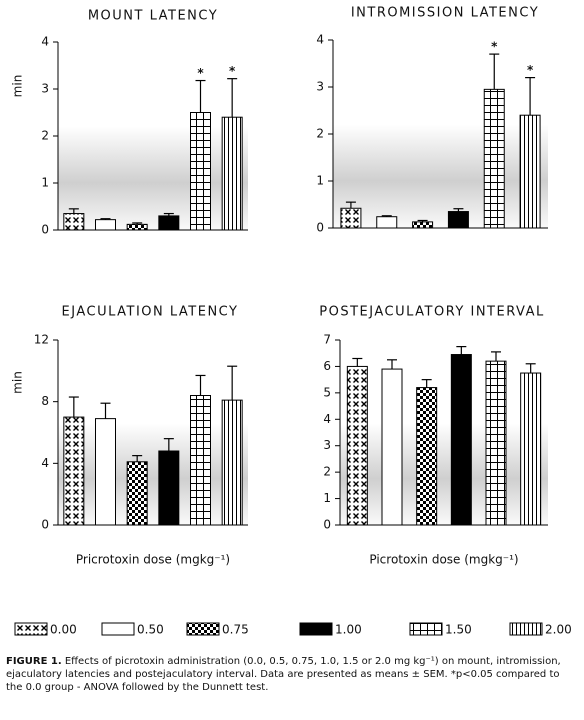 The image size is (584, 720). Describe the element at coordinates (445, 13) in the screenshot. I see `chart-title: INTROMISSION LATENCY` at that location.